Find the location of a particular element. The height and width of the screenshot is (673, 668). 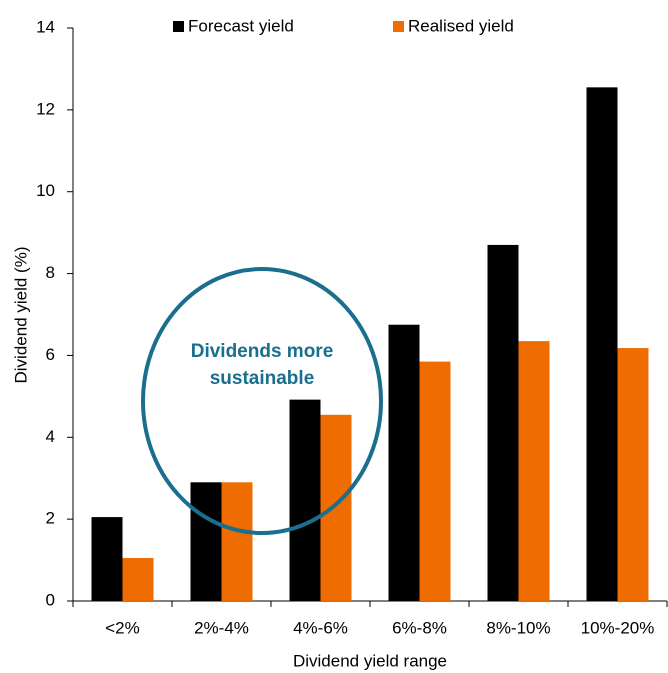

annotation-ellipse is located at coordinates (262, 401).